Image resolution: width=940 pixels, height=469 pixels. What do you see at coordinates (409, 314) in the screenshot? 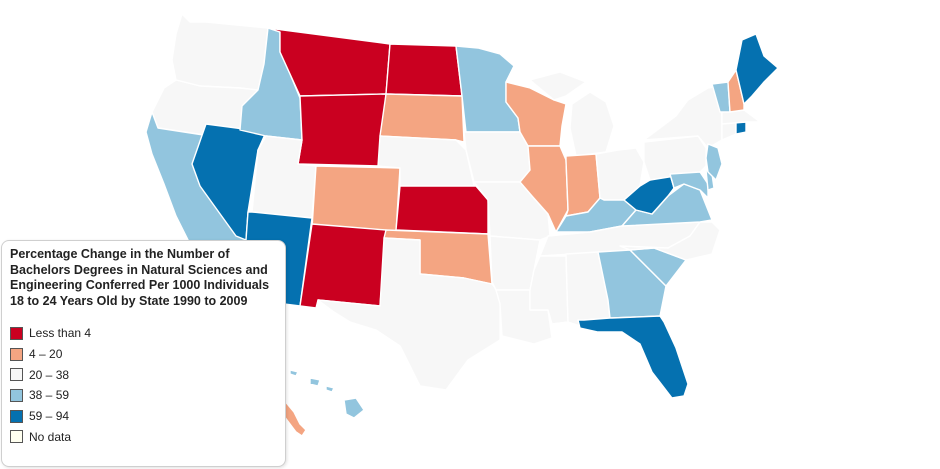
I see `state-texas` at bounding box center [409, 314].